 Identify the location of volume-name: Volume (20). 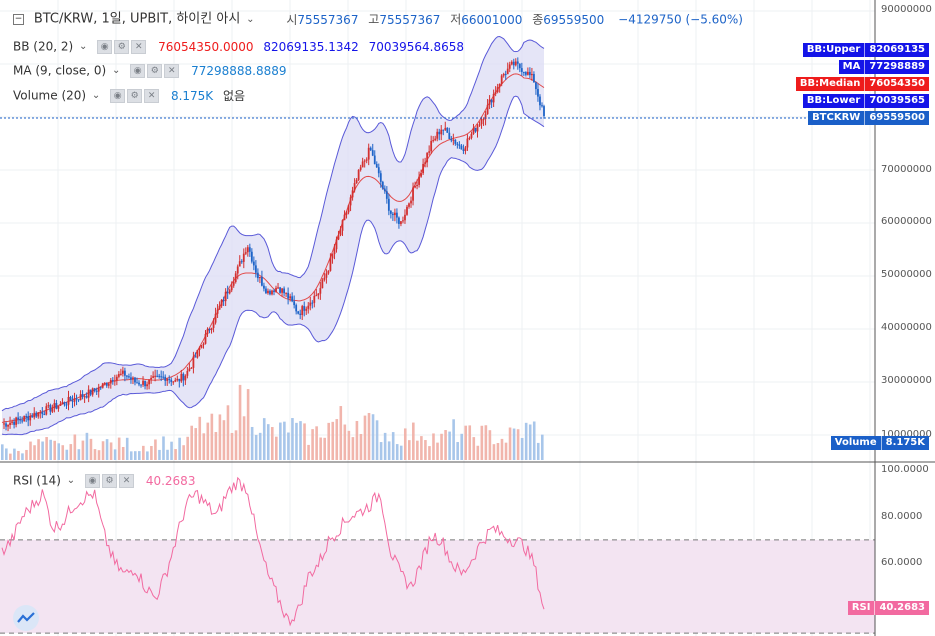
(50, 95).